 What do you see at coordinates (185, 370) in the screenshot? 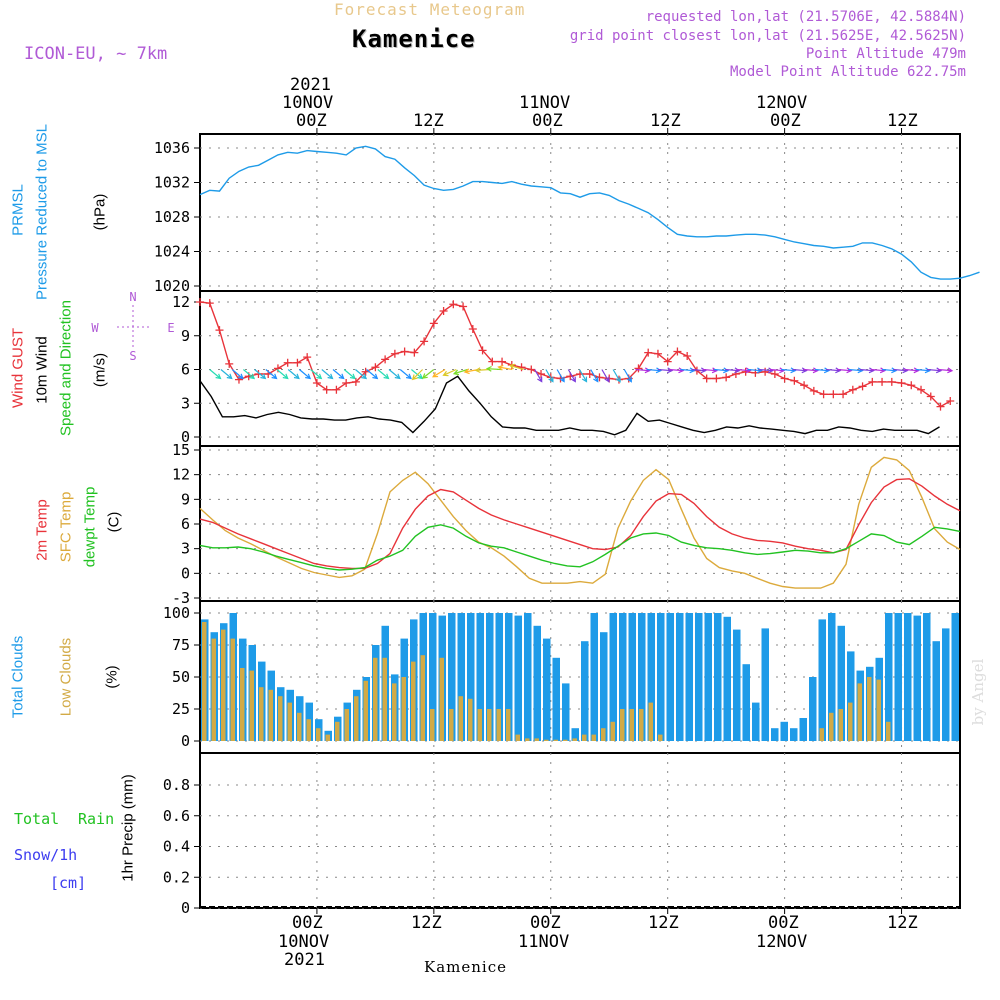
I see `ytick-label-1-2: 6` at bounding box center [185, 370].